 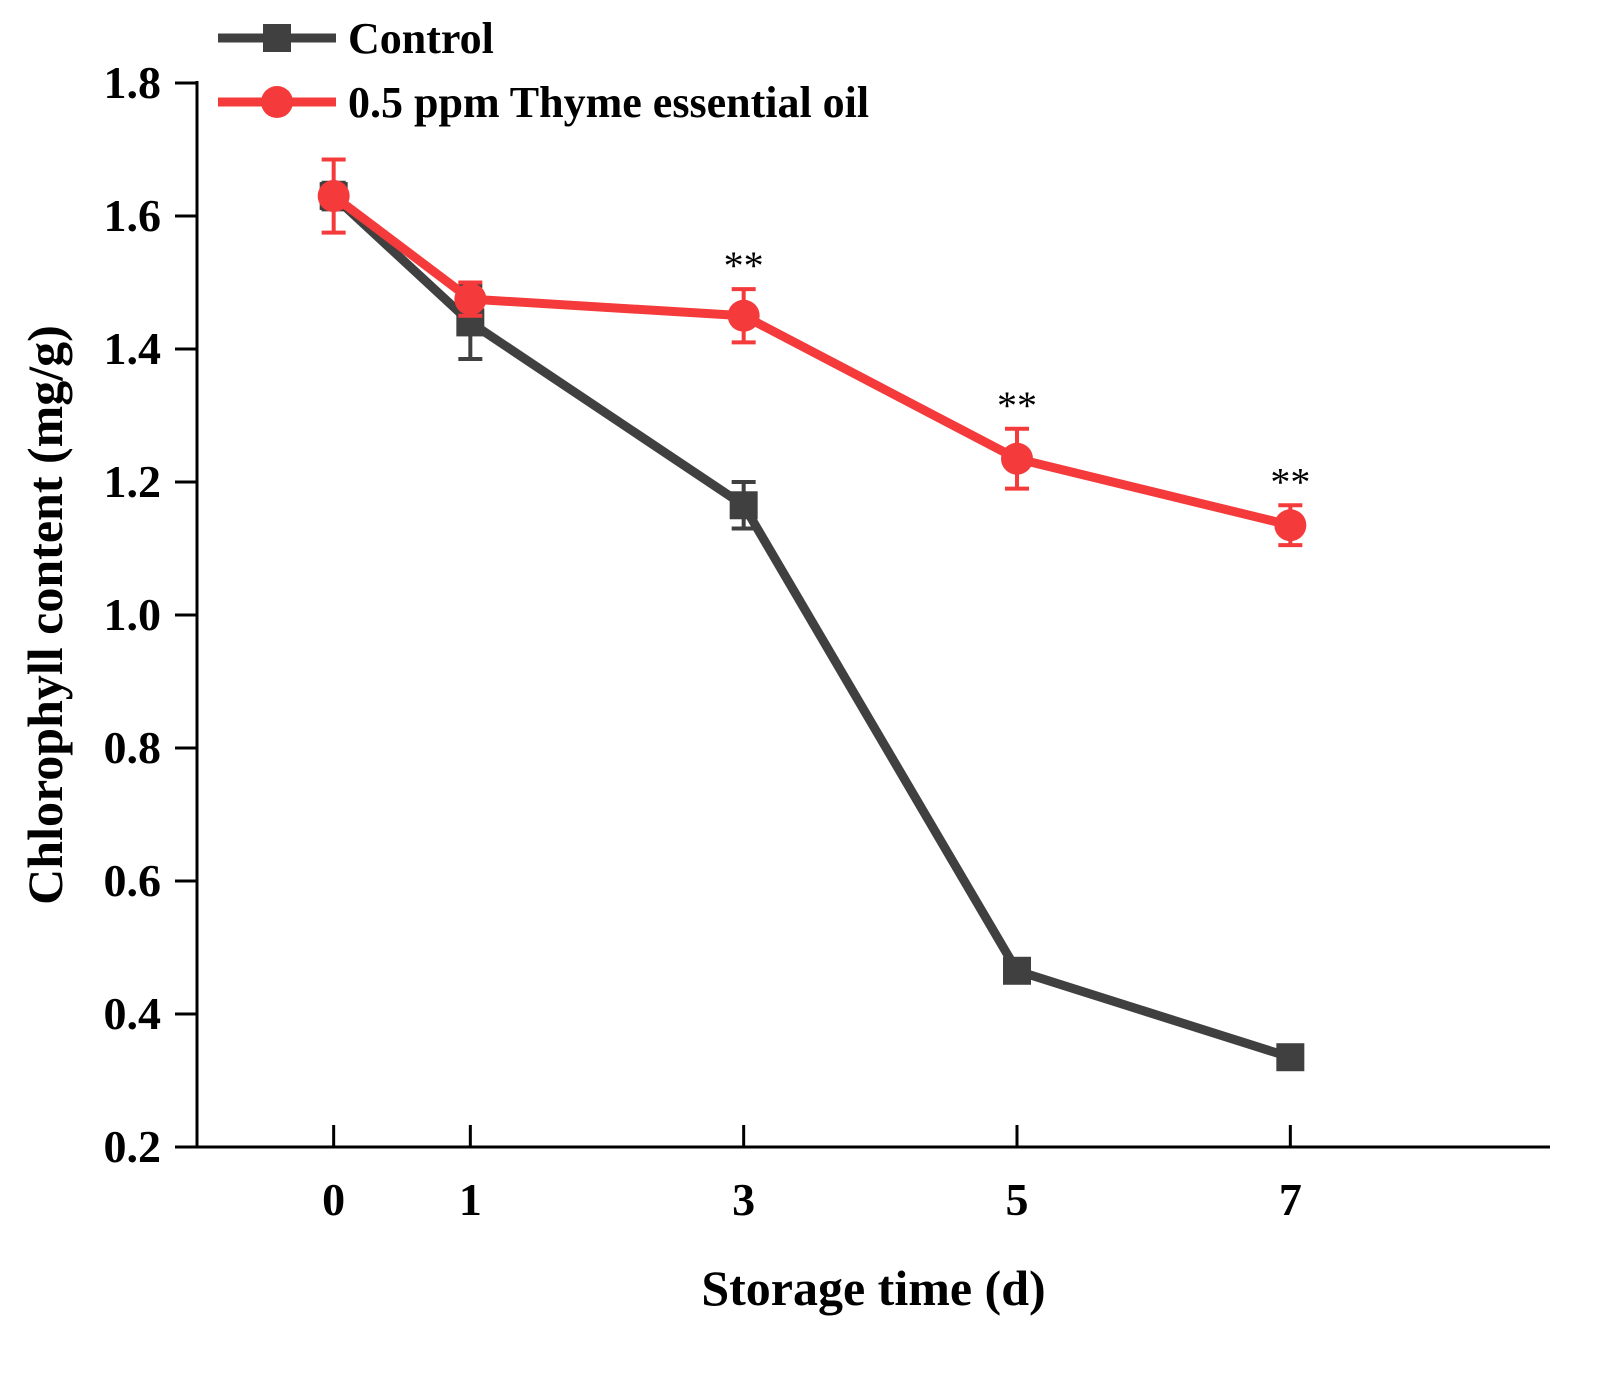 I want to click on annotation-layer: ** ** **, so click(x=1017, y=373).